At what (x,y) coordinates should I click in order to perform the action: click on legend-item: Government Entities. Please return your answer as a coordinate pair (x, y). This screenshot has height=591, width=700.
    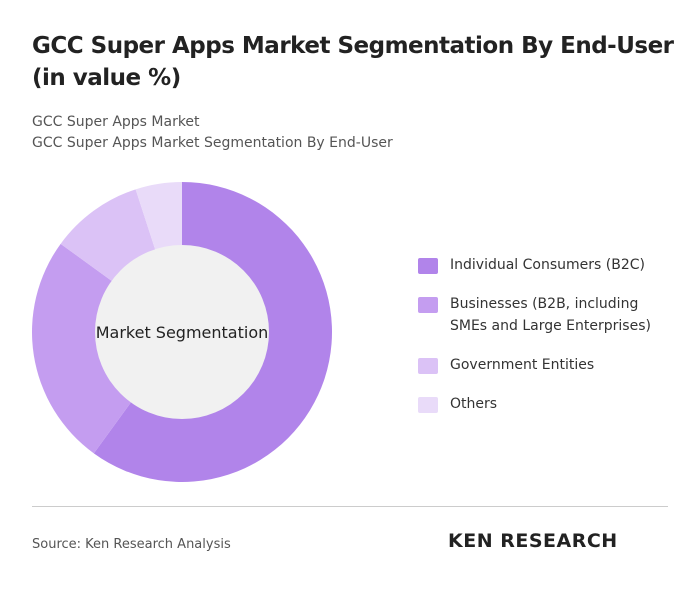
    Looking at the image, I should click on (539, 365).